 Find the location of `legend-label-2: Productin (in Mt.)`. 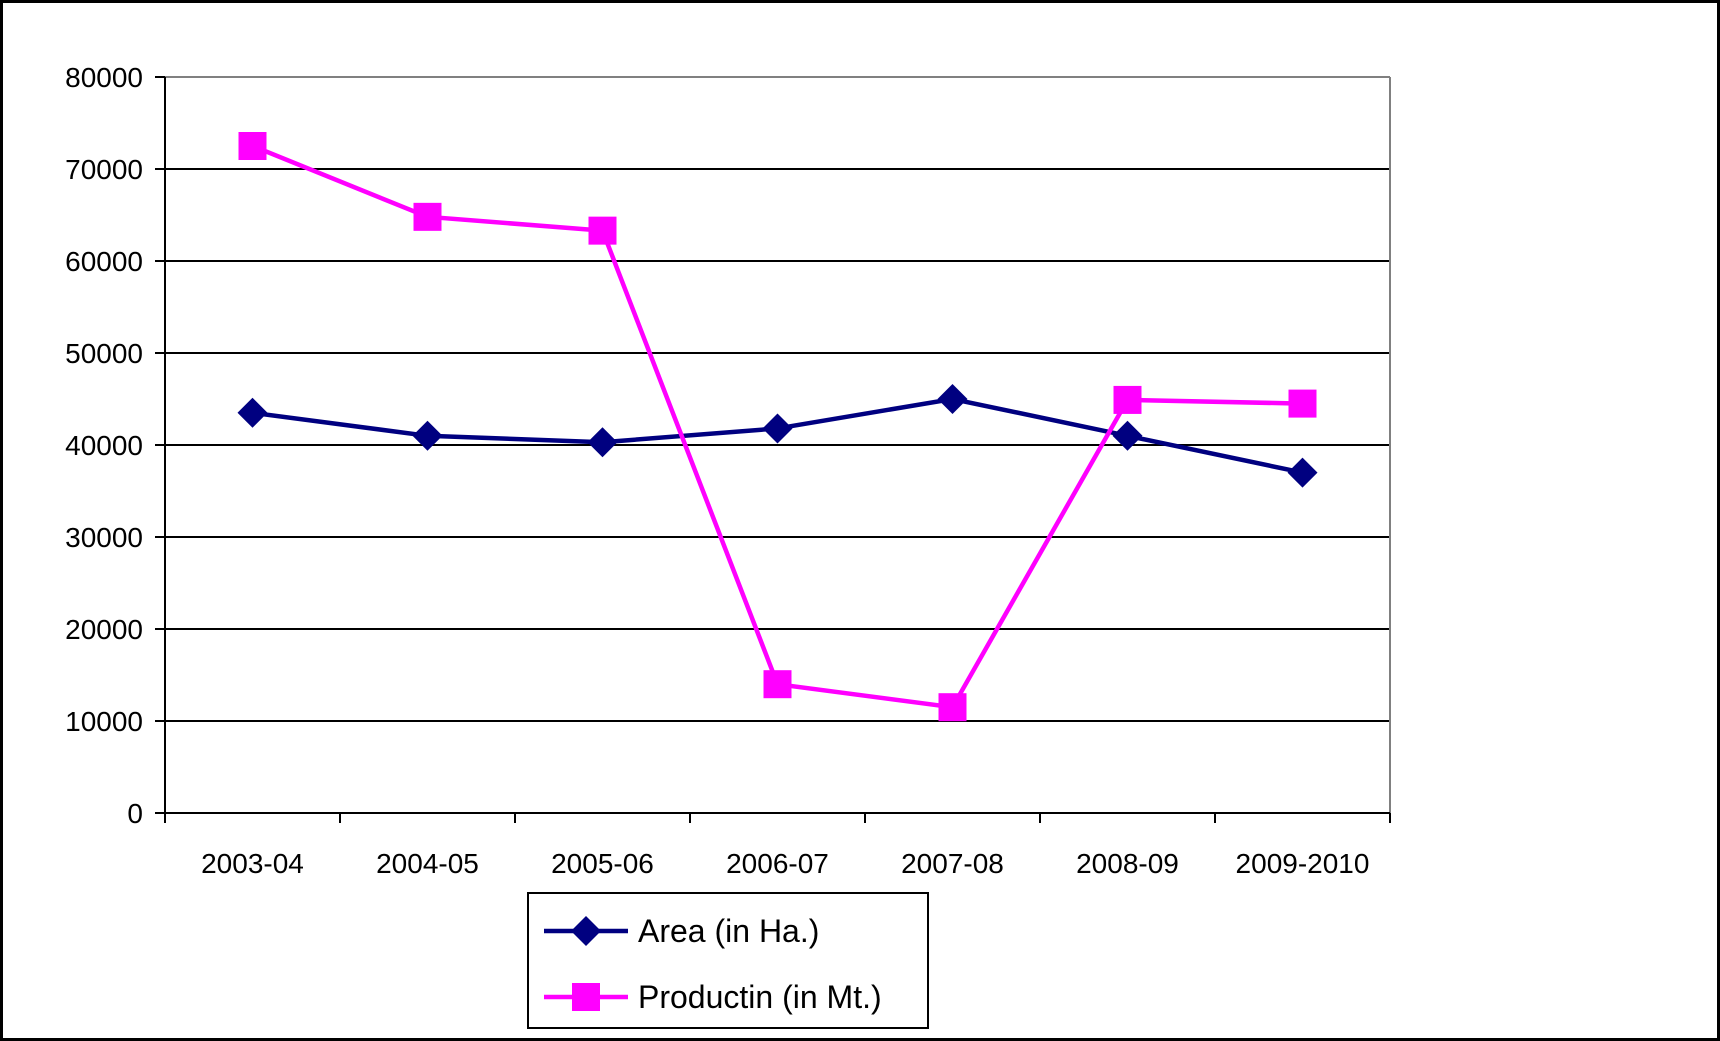

legend-label-2: Productin (in Mt.) is located at coordinates (760, 997).